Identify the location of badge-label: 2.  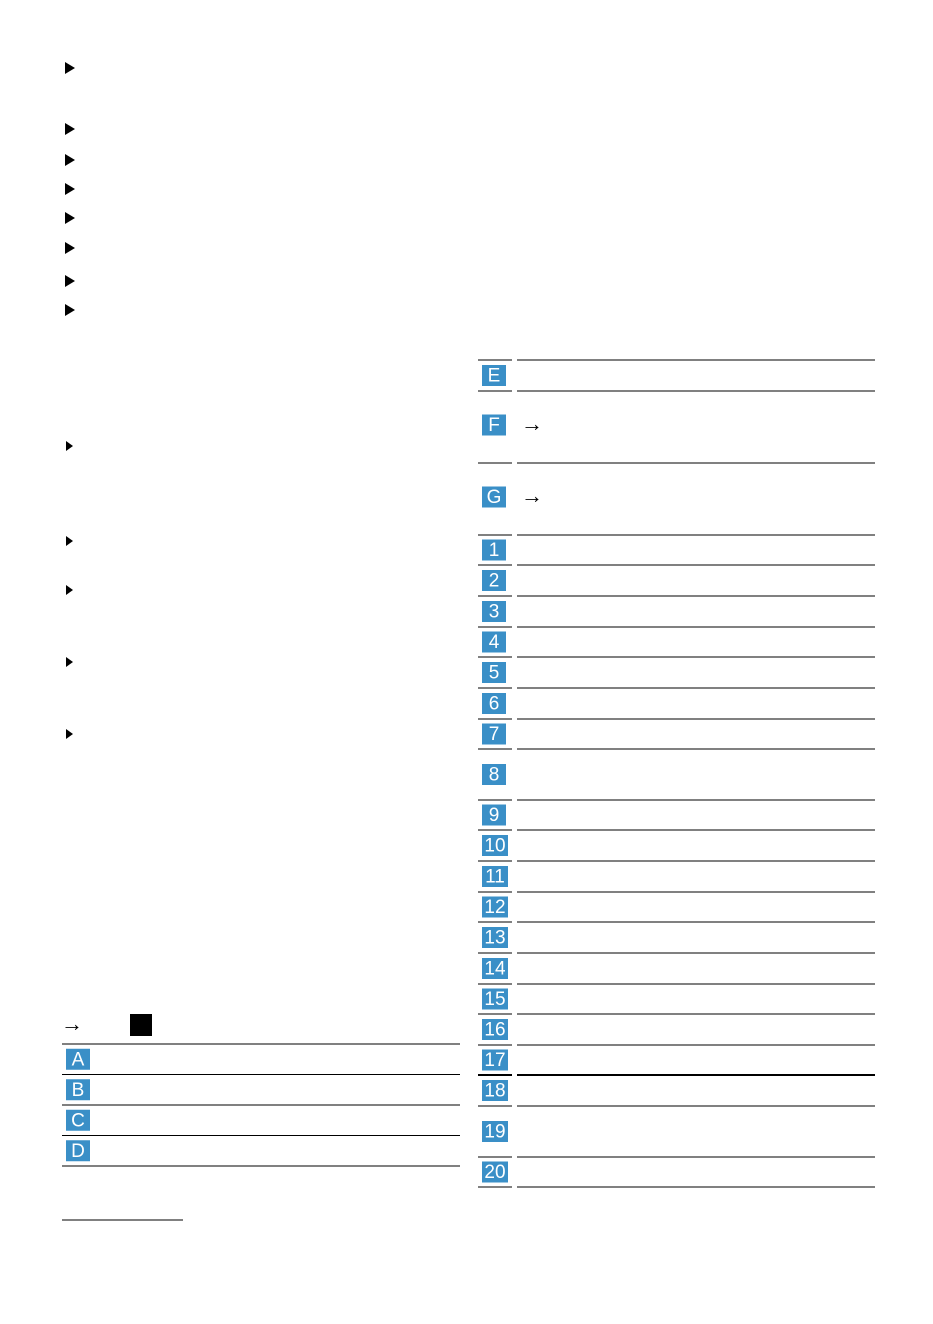
(494, 581).